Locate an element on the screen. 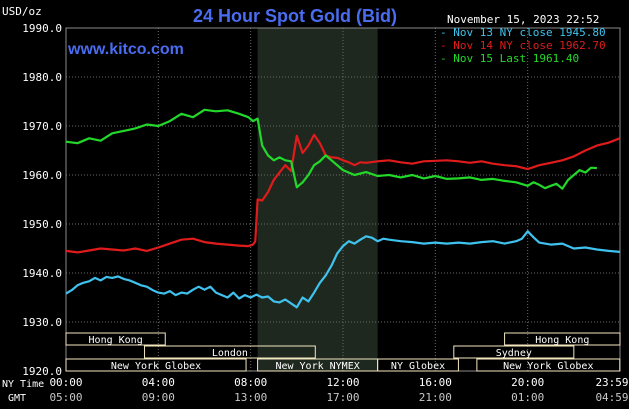 This screenshot has height=409, width=629. session-label: Sydney is located at coordinates (514, 353).